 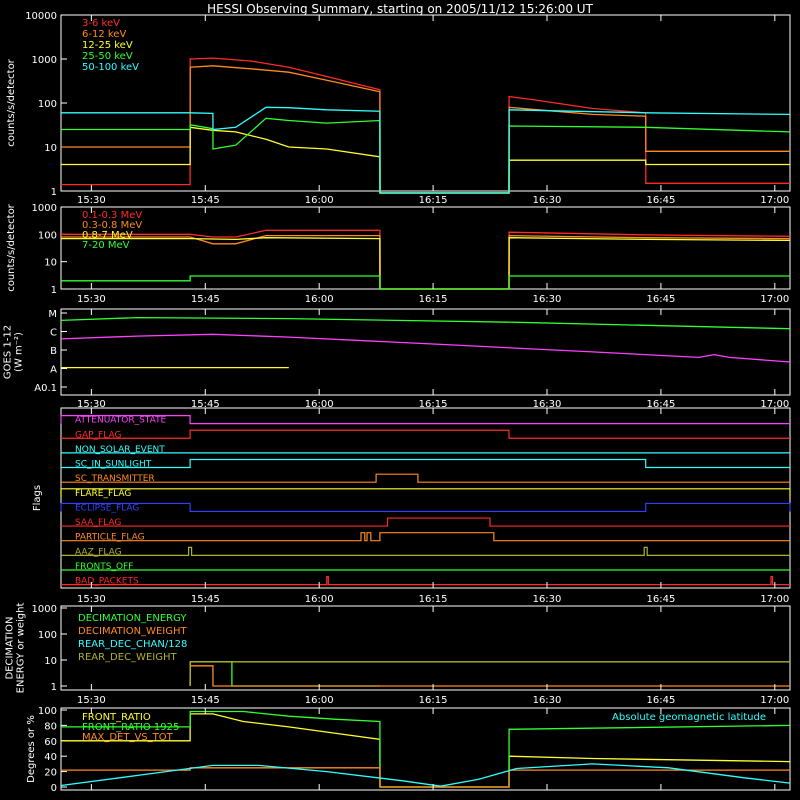 I want to click on flag-label: SC_IN_SUNLIGHT, so click(x=113, y=465).